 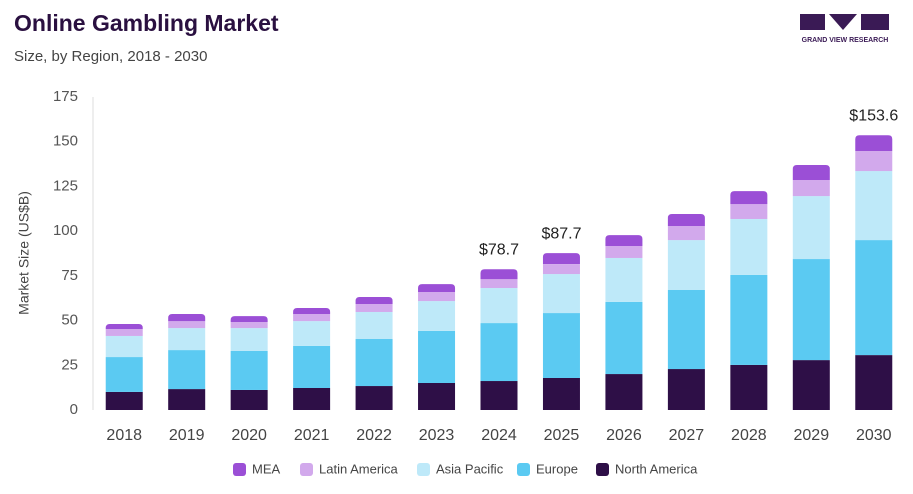 What do you see at coordinates (69, 364) in the screenshot?
I see `y-tick-label: 25` at bounding box center [69, 364].